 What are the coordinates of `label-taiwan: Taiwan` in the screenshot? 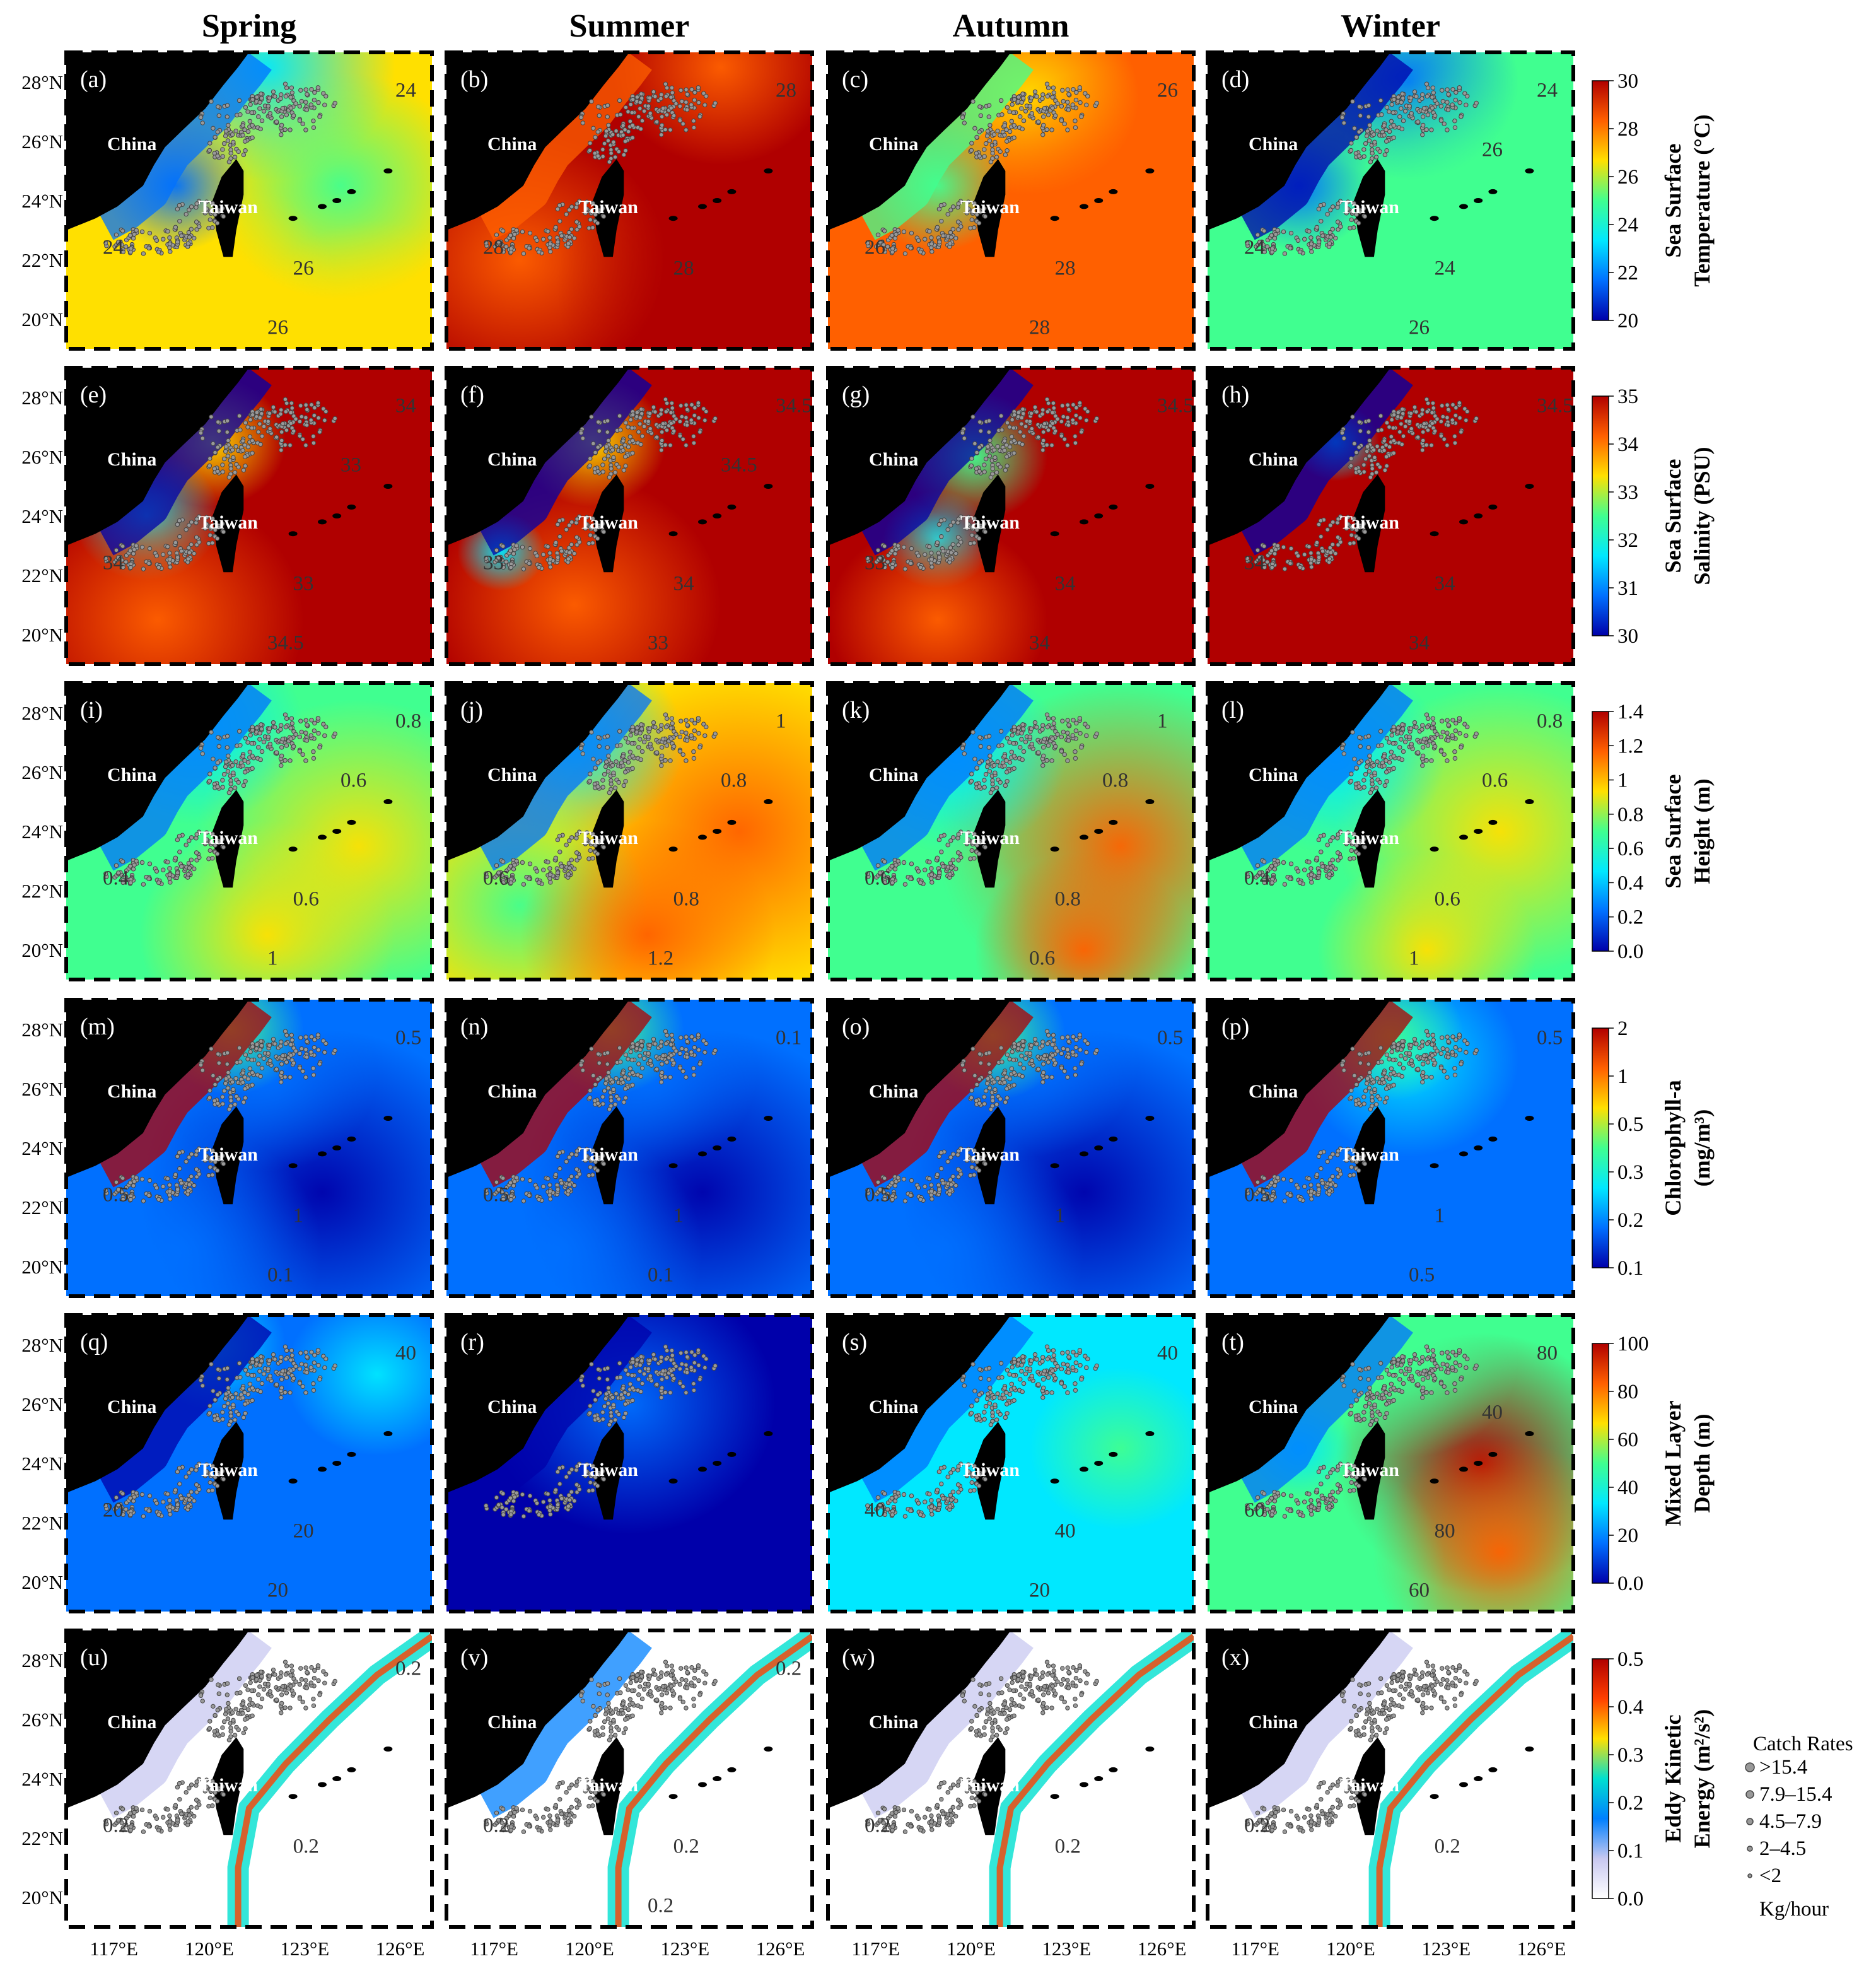 It's located at (990, 838).